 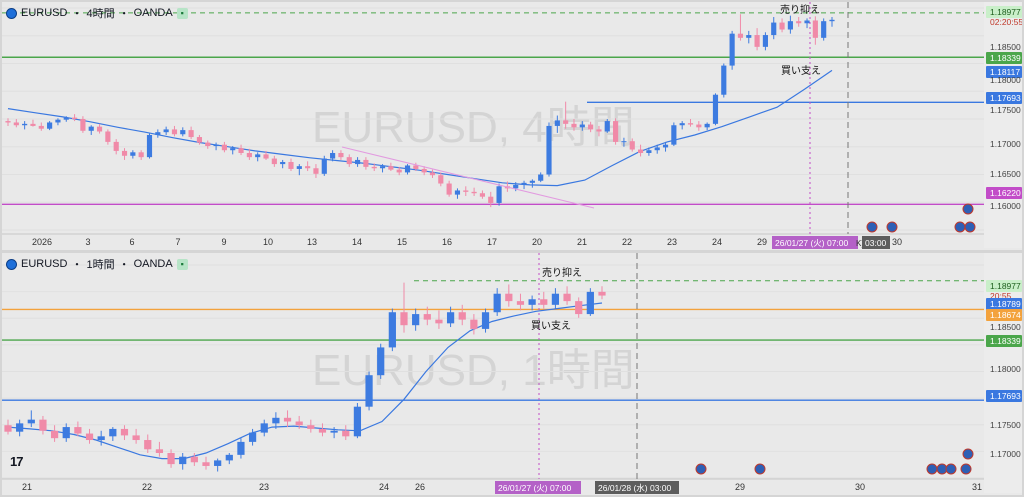 I want to click on tradingview-logo-icon: 17, so click(x=17, y=461).